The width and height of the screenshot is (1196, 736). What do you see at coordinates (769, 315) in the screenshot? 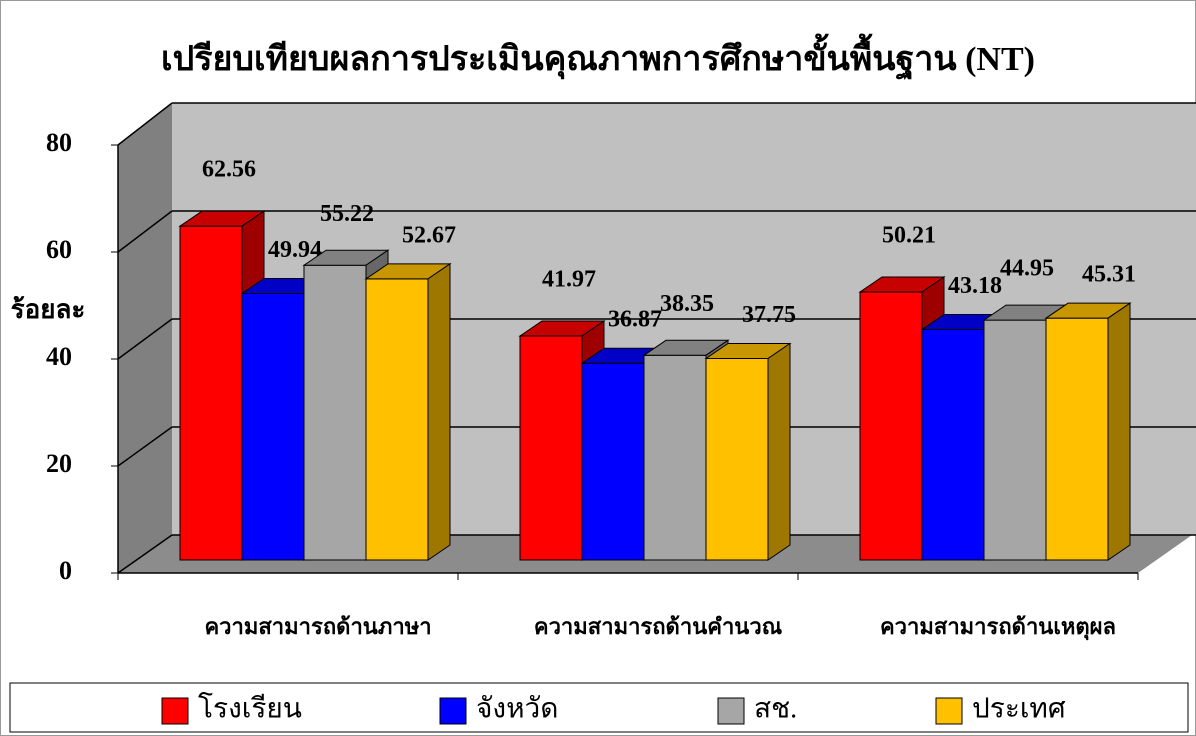
I see `data-label: 37.75` at bounding box center [769, 315].